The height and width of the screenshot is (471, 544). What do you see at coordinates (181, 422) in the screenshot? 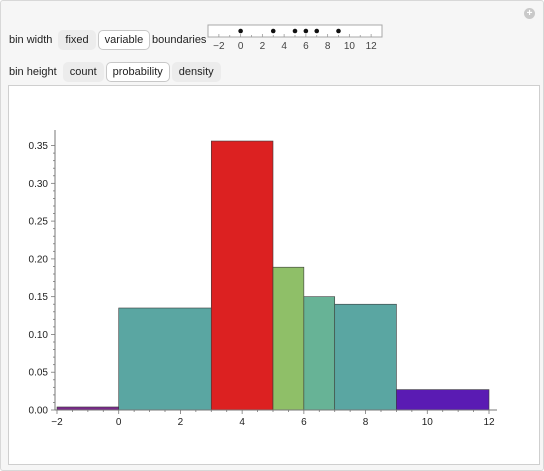
I see `x-tick-label: 2` at bounding box center [181, 422].